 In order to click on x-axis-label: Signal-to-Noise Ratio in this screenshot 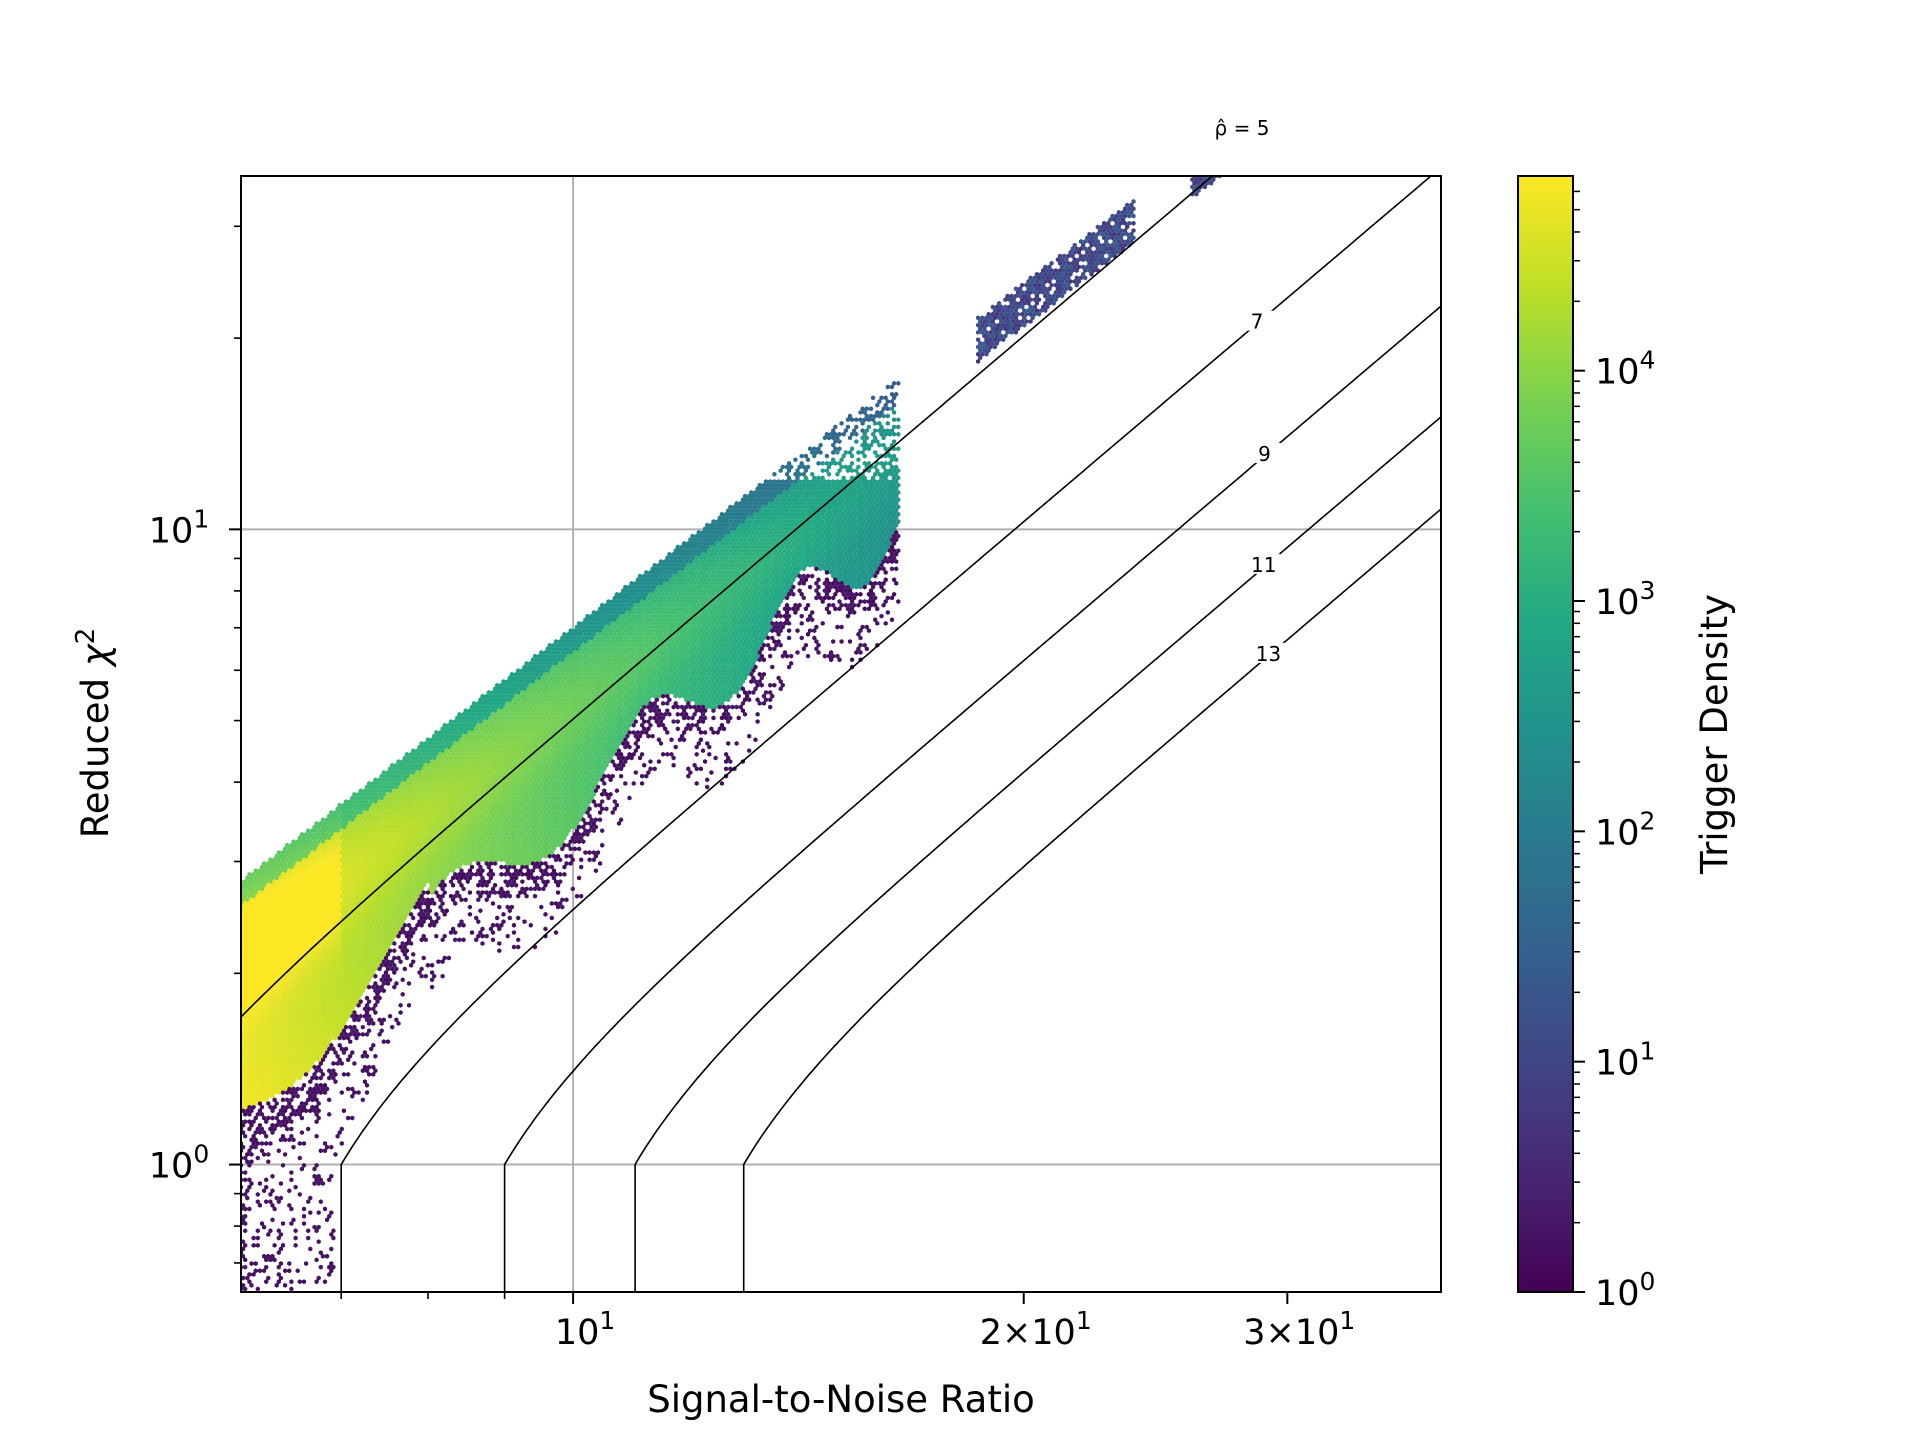, I will do `click(841, 1399)`.